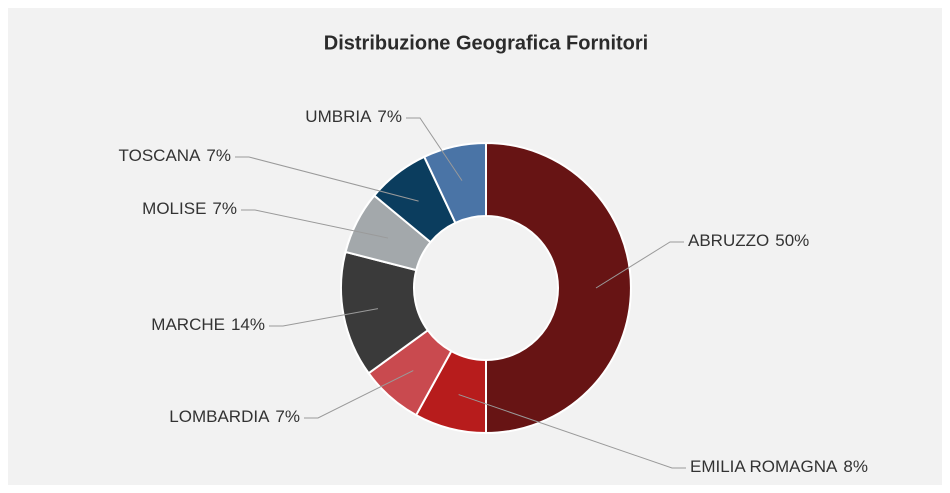 The image size is (950, 493). I want to click on slice-value: 50%, so click(792, 240).